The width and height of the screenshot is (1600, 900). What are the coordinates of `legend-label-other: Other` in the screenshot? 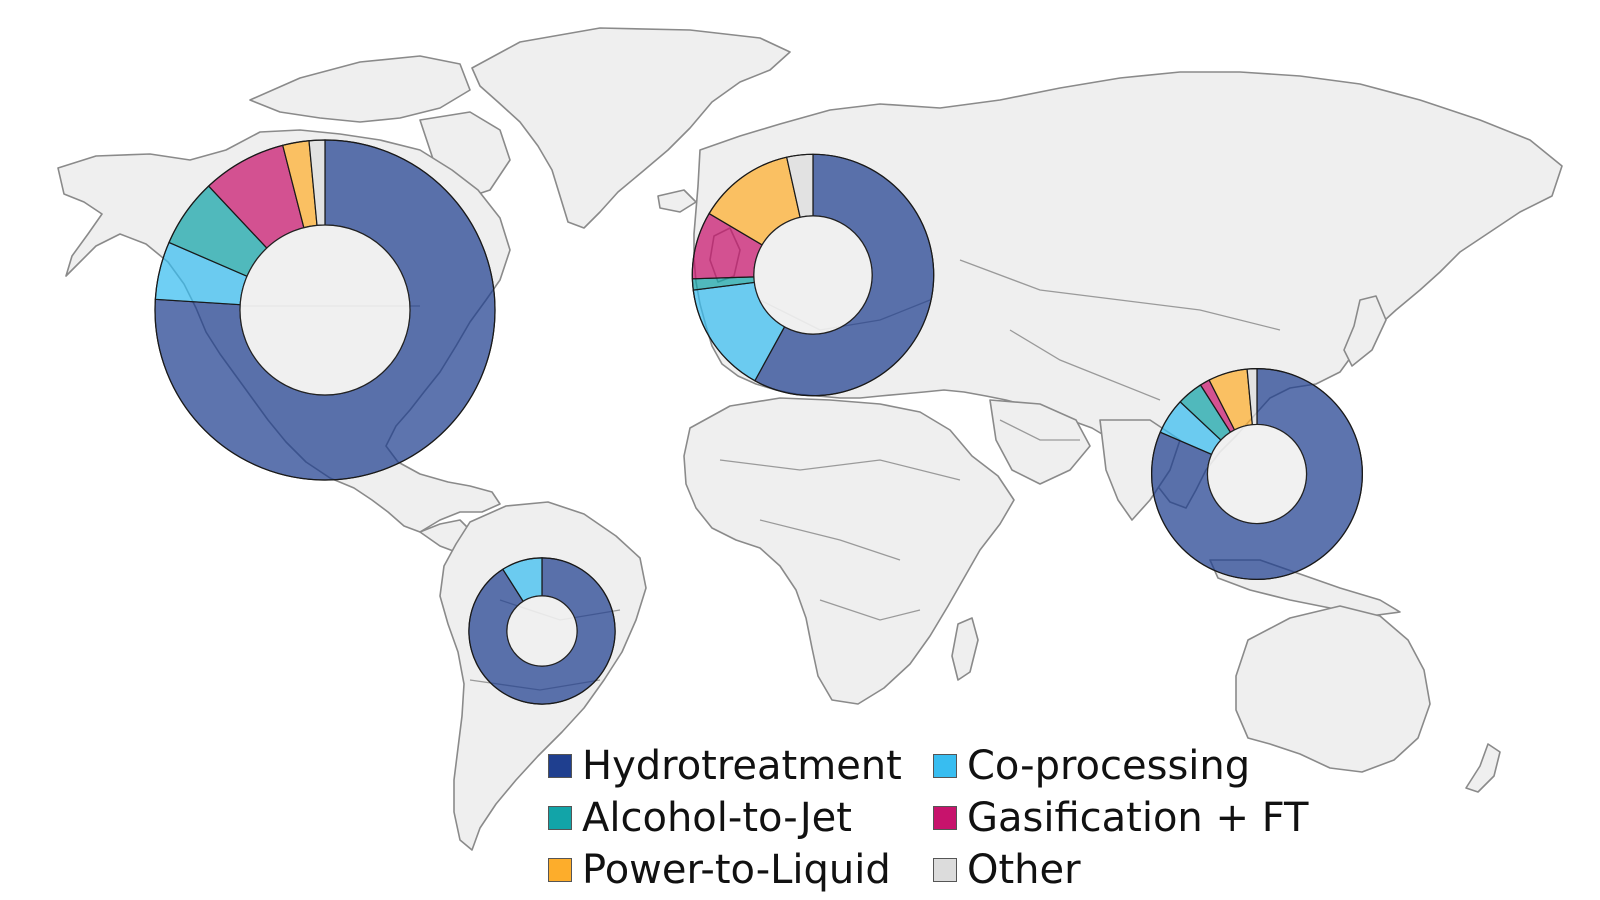 It's located at (1024, 870).